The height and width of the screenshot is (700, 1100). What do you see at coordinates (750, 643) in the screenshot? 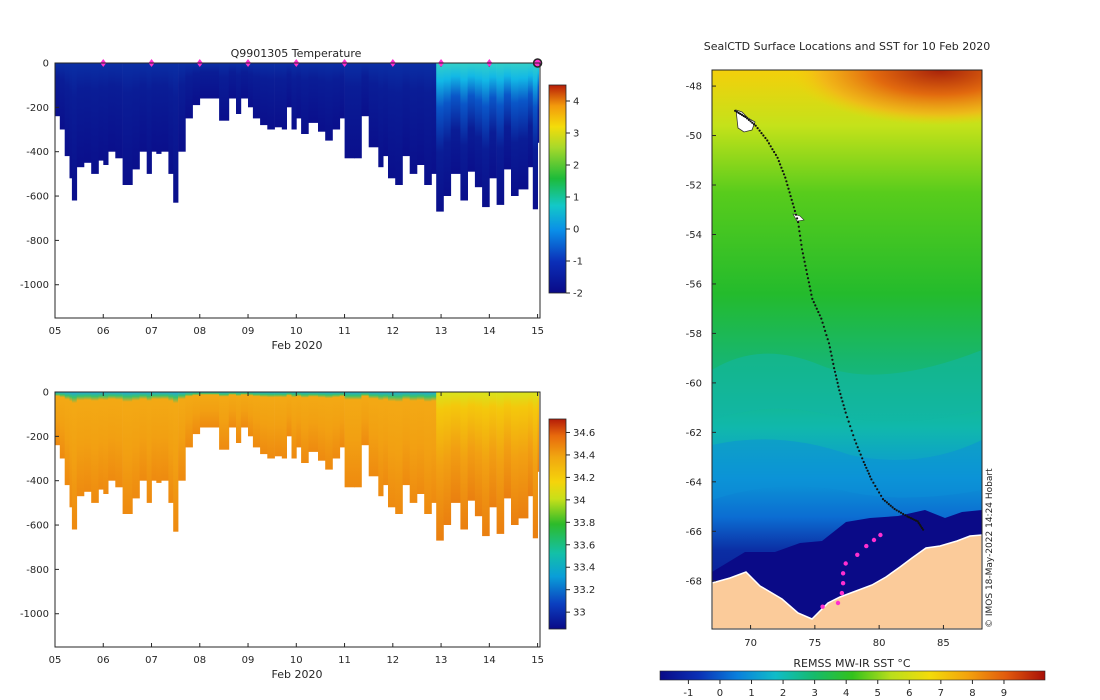
I see `map-x-tick-label: 70` at bounding box center [750, 643].